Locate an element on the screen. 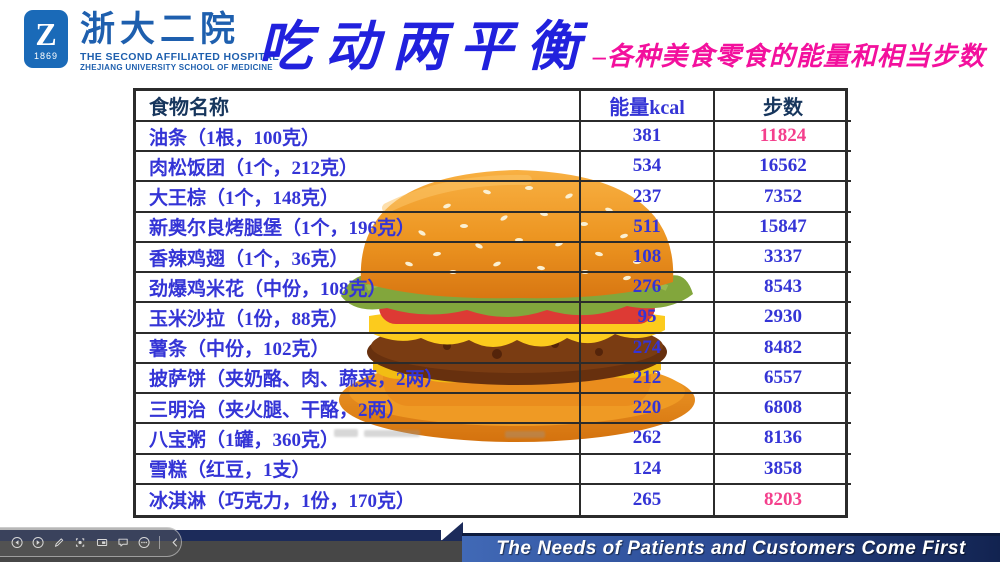 This screenshot has height=562, width=1000. steps-cell: 15847 is located at coordinates (783, 228).